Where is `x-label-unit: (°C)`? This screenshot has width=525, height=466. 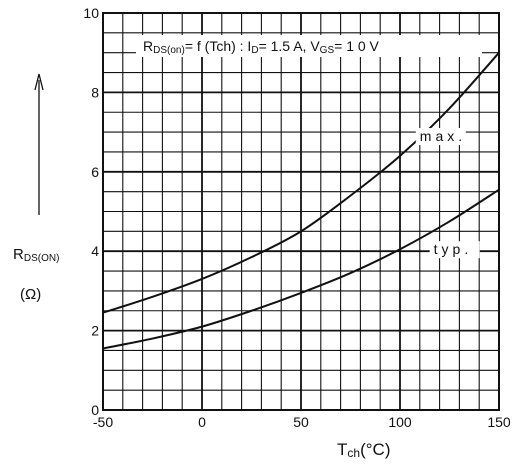
x-label-unit: (°C) is located at coordinates (375, 449).